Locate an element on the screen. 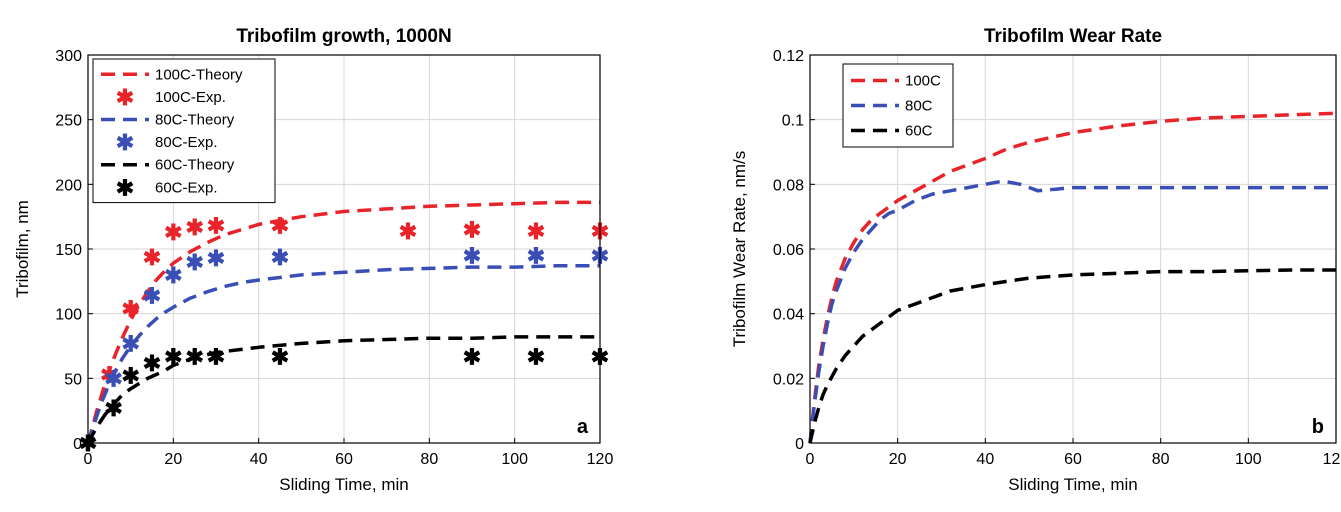 Image resolution: width=1341 pixels, height=512 pixels. series-line-60c-theory is located at coordinates (343, 389).